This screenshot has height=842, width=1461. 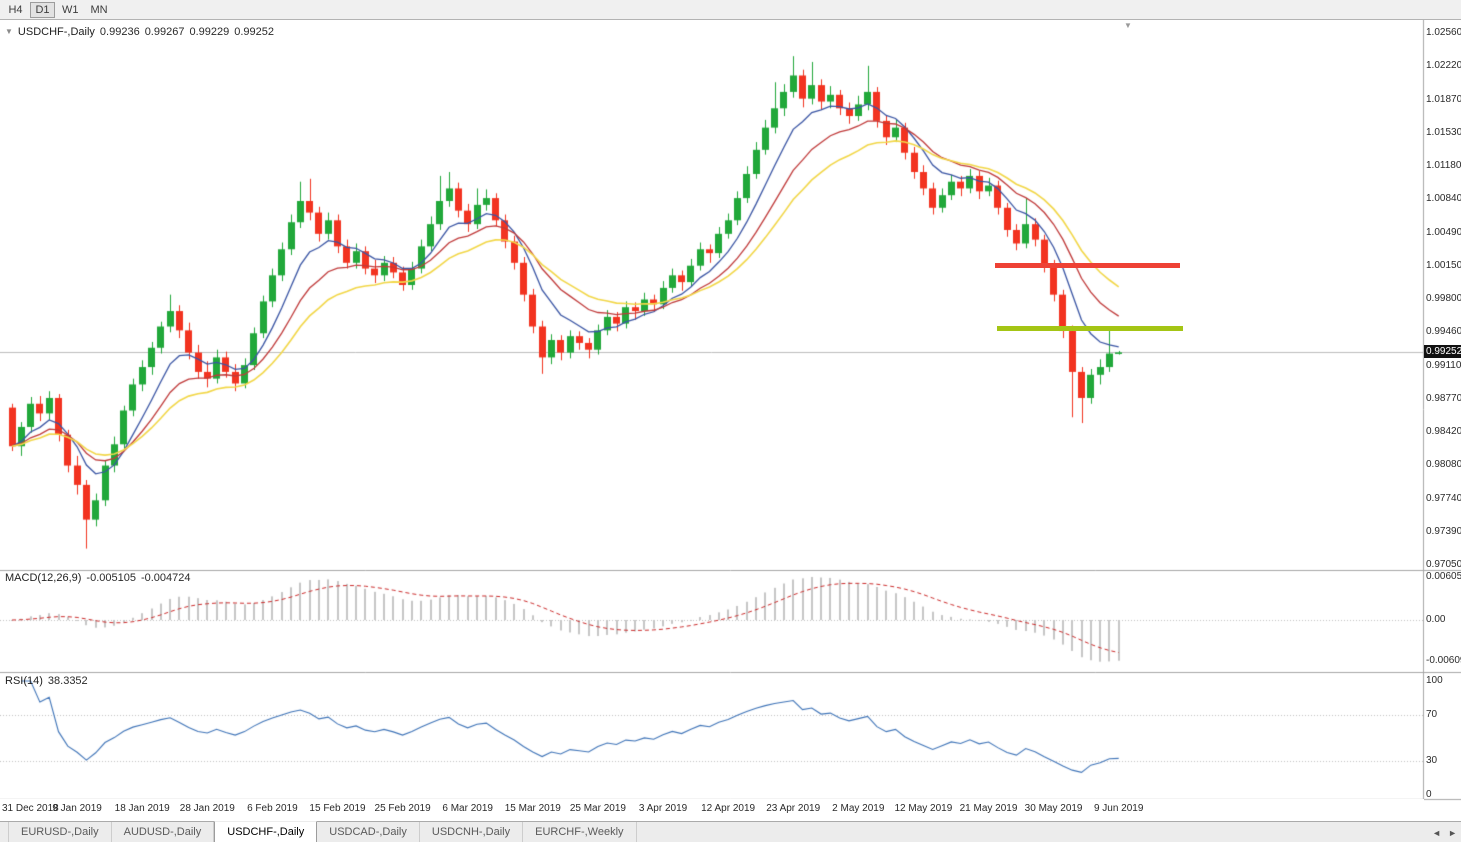 What do you see at coordinates (30, 808) in the screenshot?
I see `date-label: 31 Dec 2018` at bounding box center [30, 808].